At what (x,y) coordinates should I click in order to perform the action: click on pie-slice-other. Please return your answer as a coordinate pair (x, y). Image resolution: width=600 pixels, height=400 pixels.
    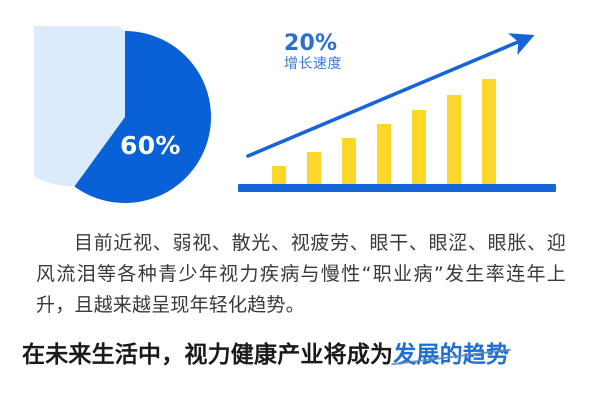
    Looking at the image, I should click on (79, 106).